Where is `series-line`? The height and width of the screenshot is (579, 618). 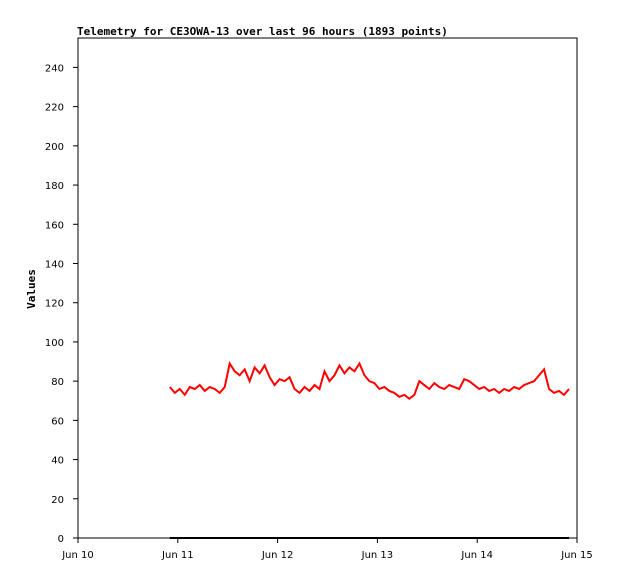
series-line is located at coordinates (369, 380).